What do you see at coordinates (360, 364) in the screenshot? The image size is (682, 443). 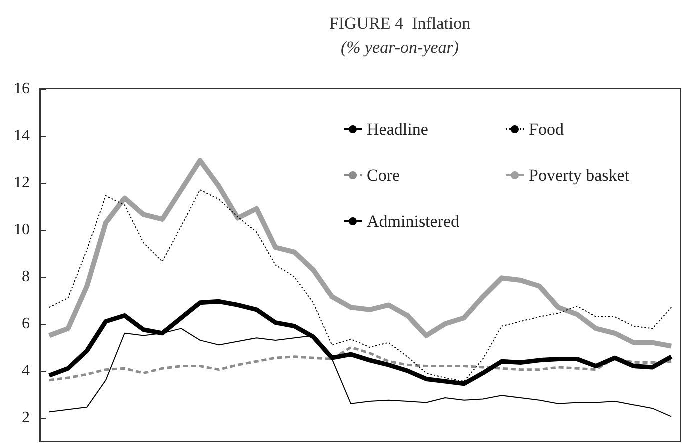 I see `line-series` at bounding box center [360, 364].